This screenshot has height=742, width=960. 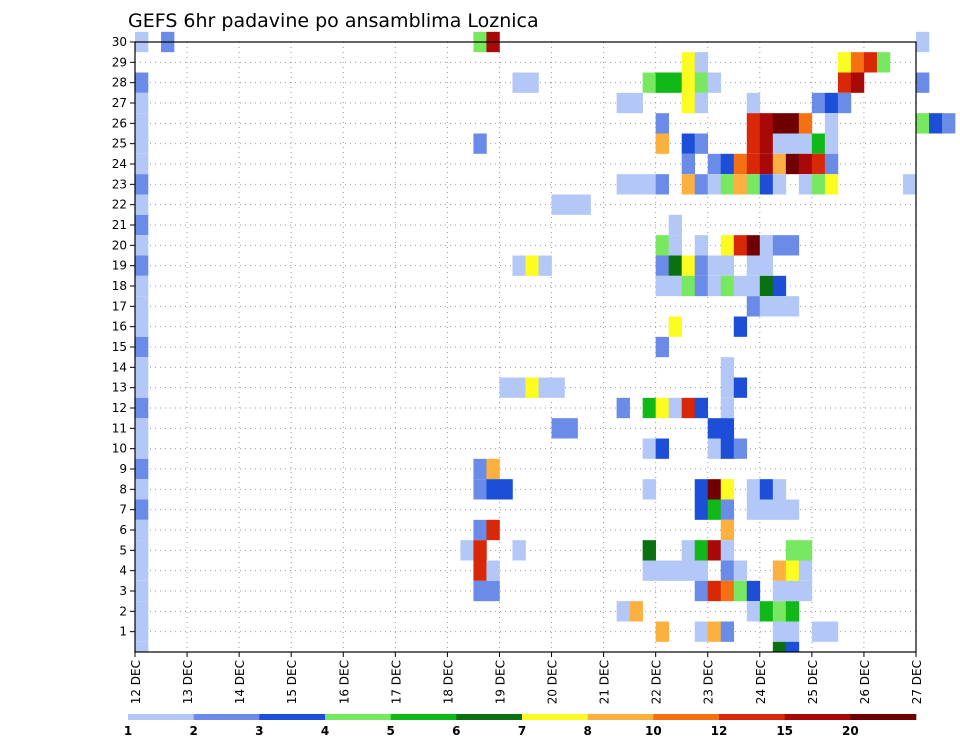 I want to click on y-tick-label: 14, so click(x=119, y=367).